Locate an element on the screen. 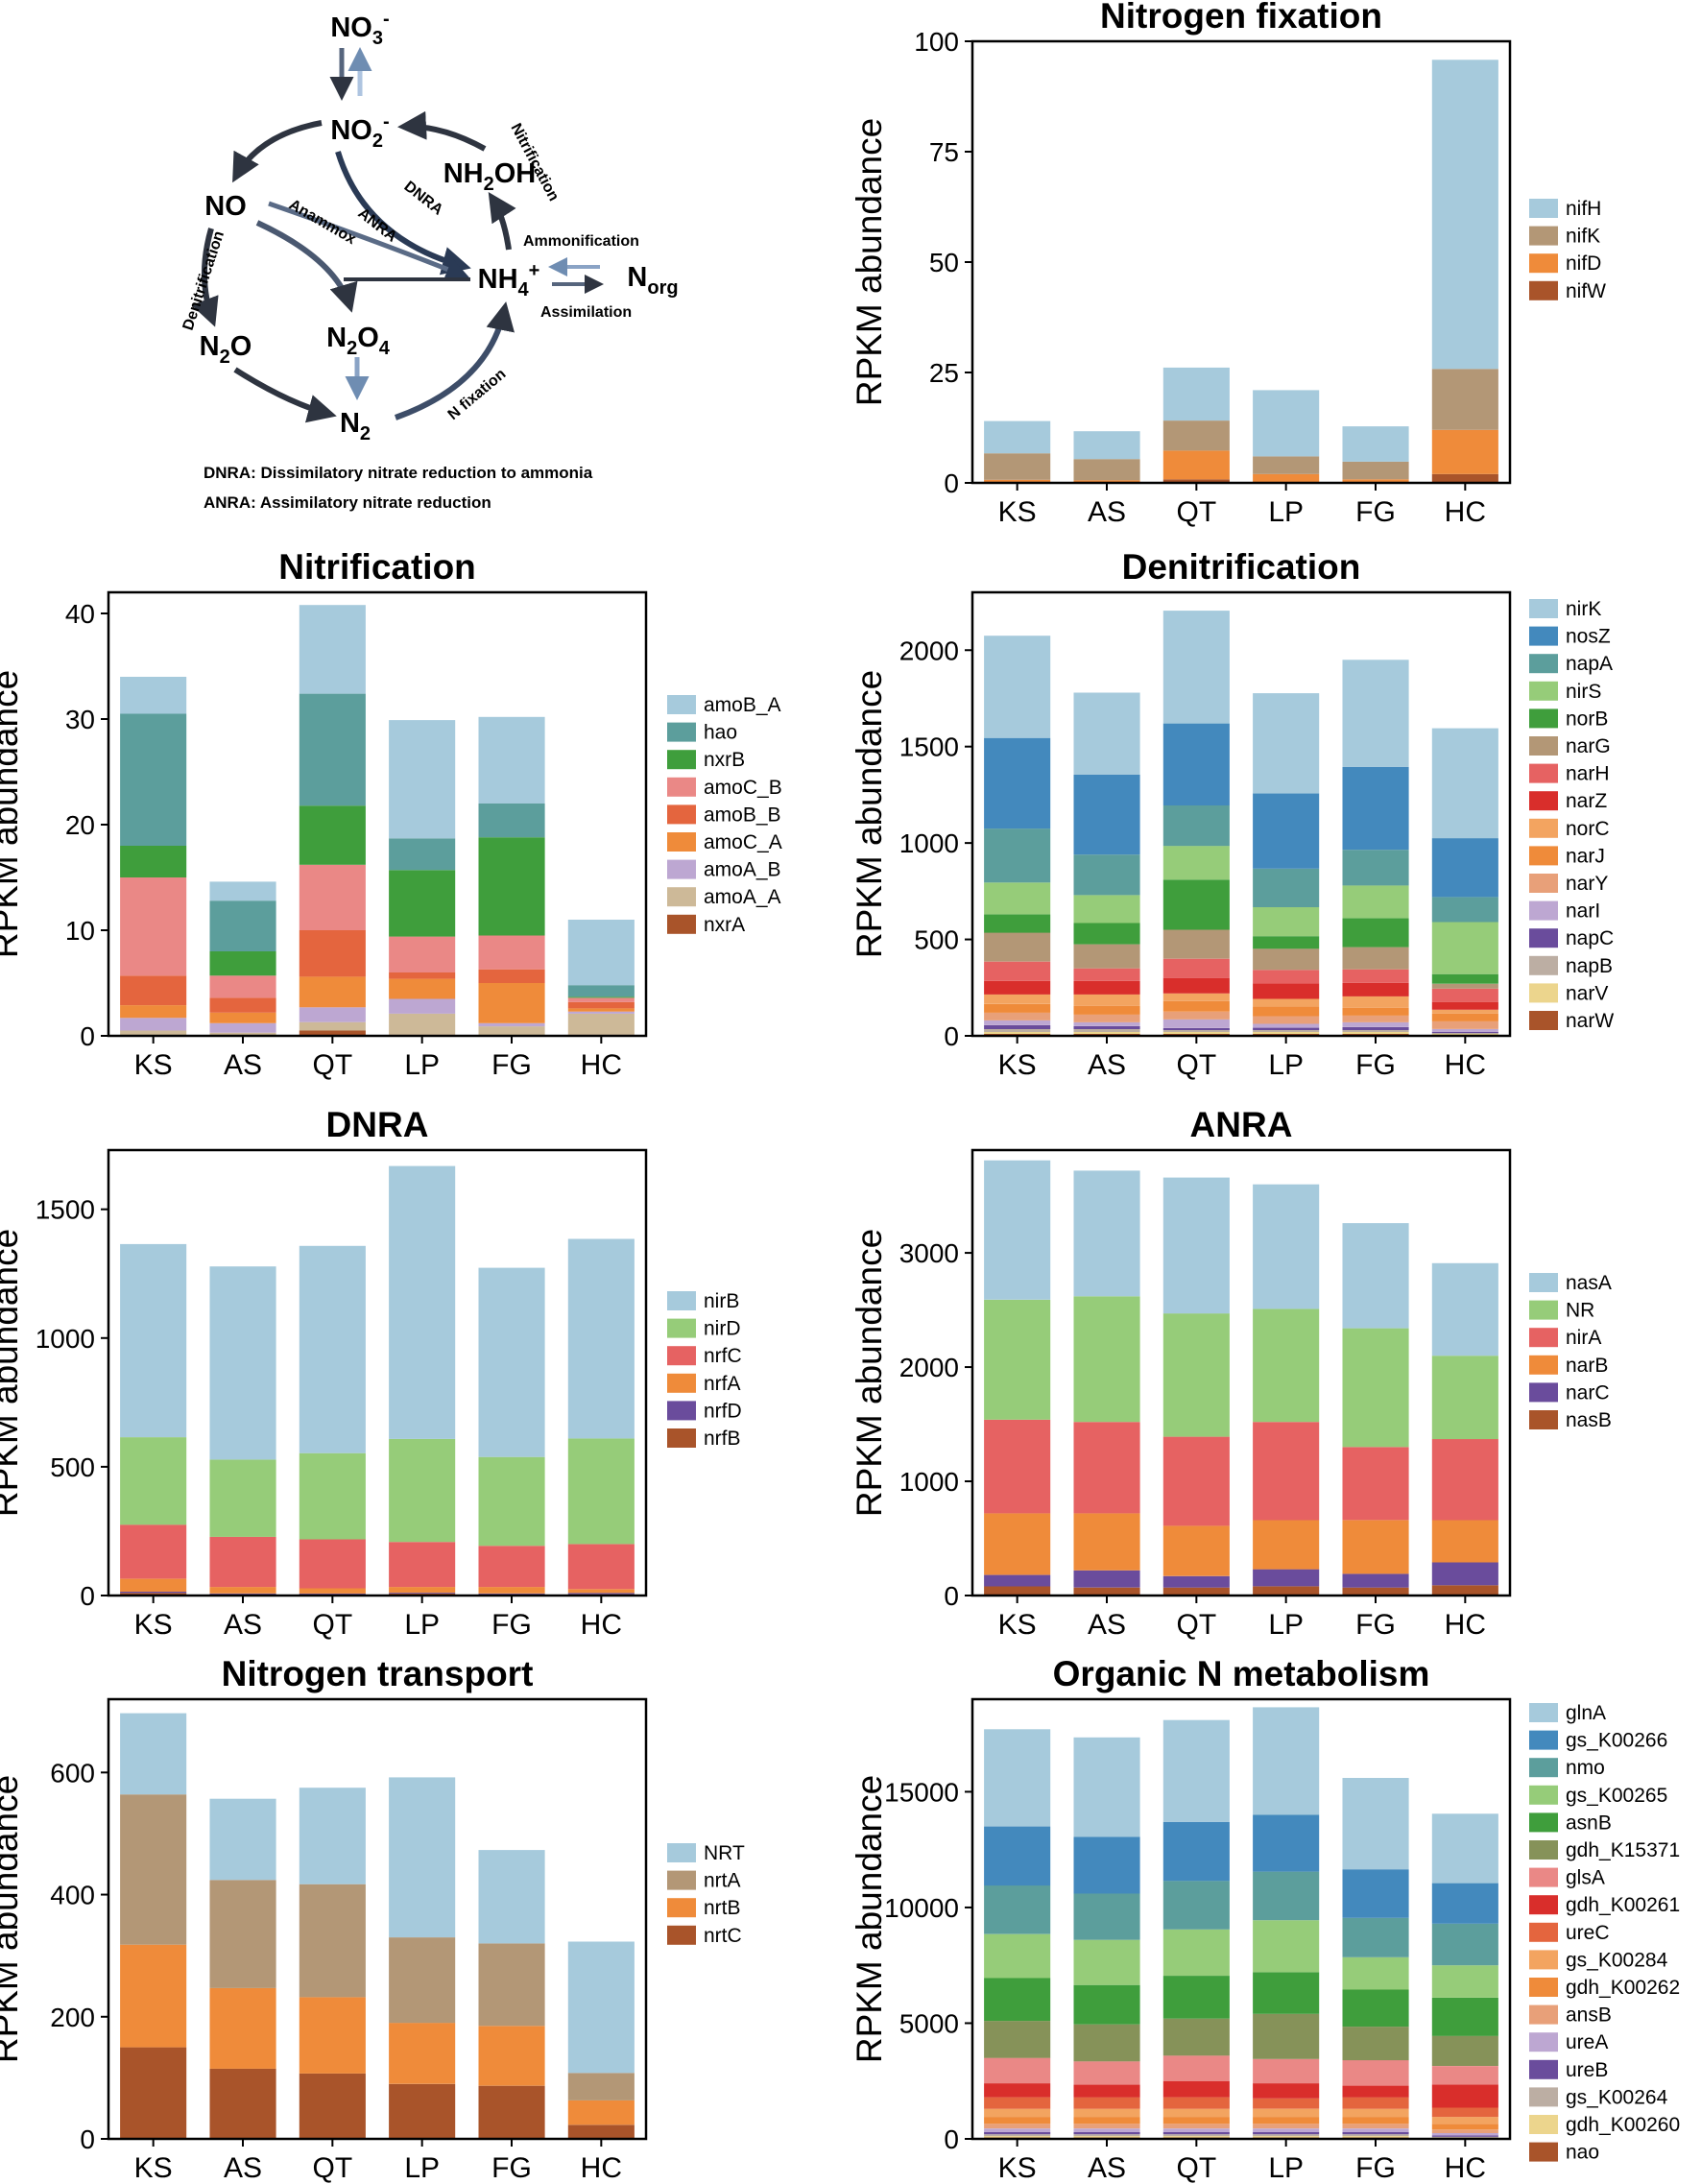  bar-nirA-LP is located at coordinates (1286, 1471).